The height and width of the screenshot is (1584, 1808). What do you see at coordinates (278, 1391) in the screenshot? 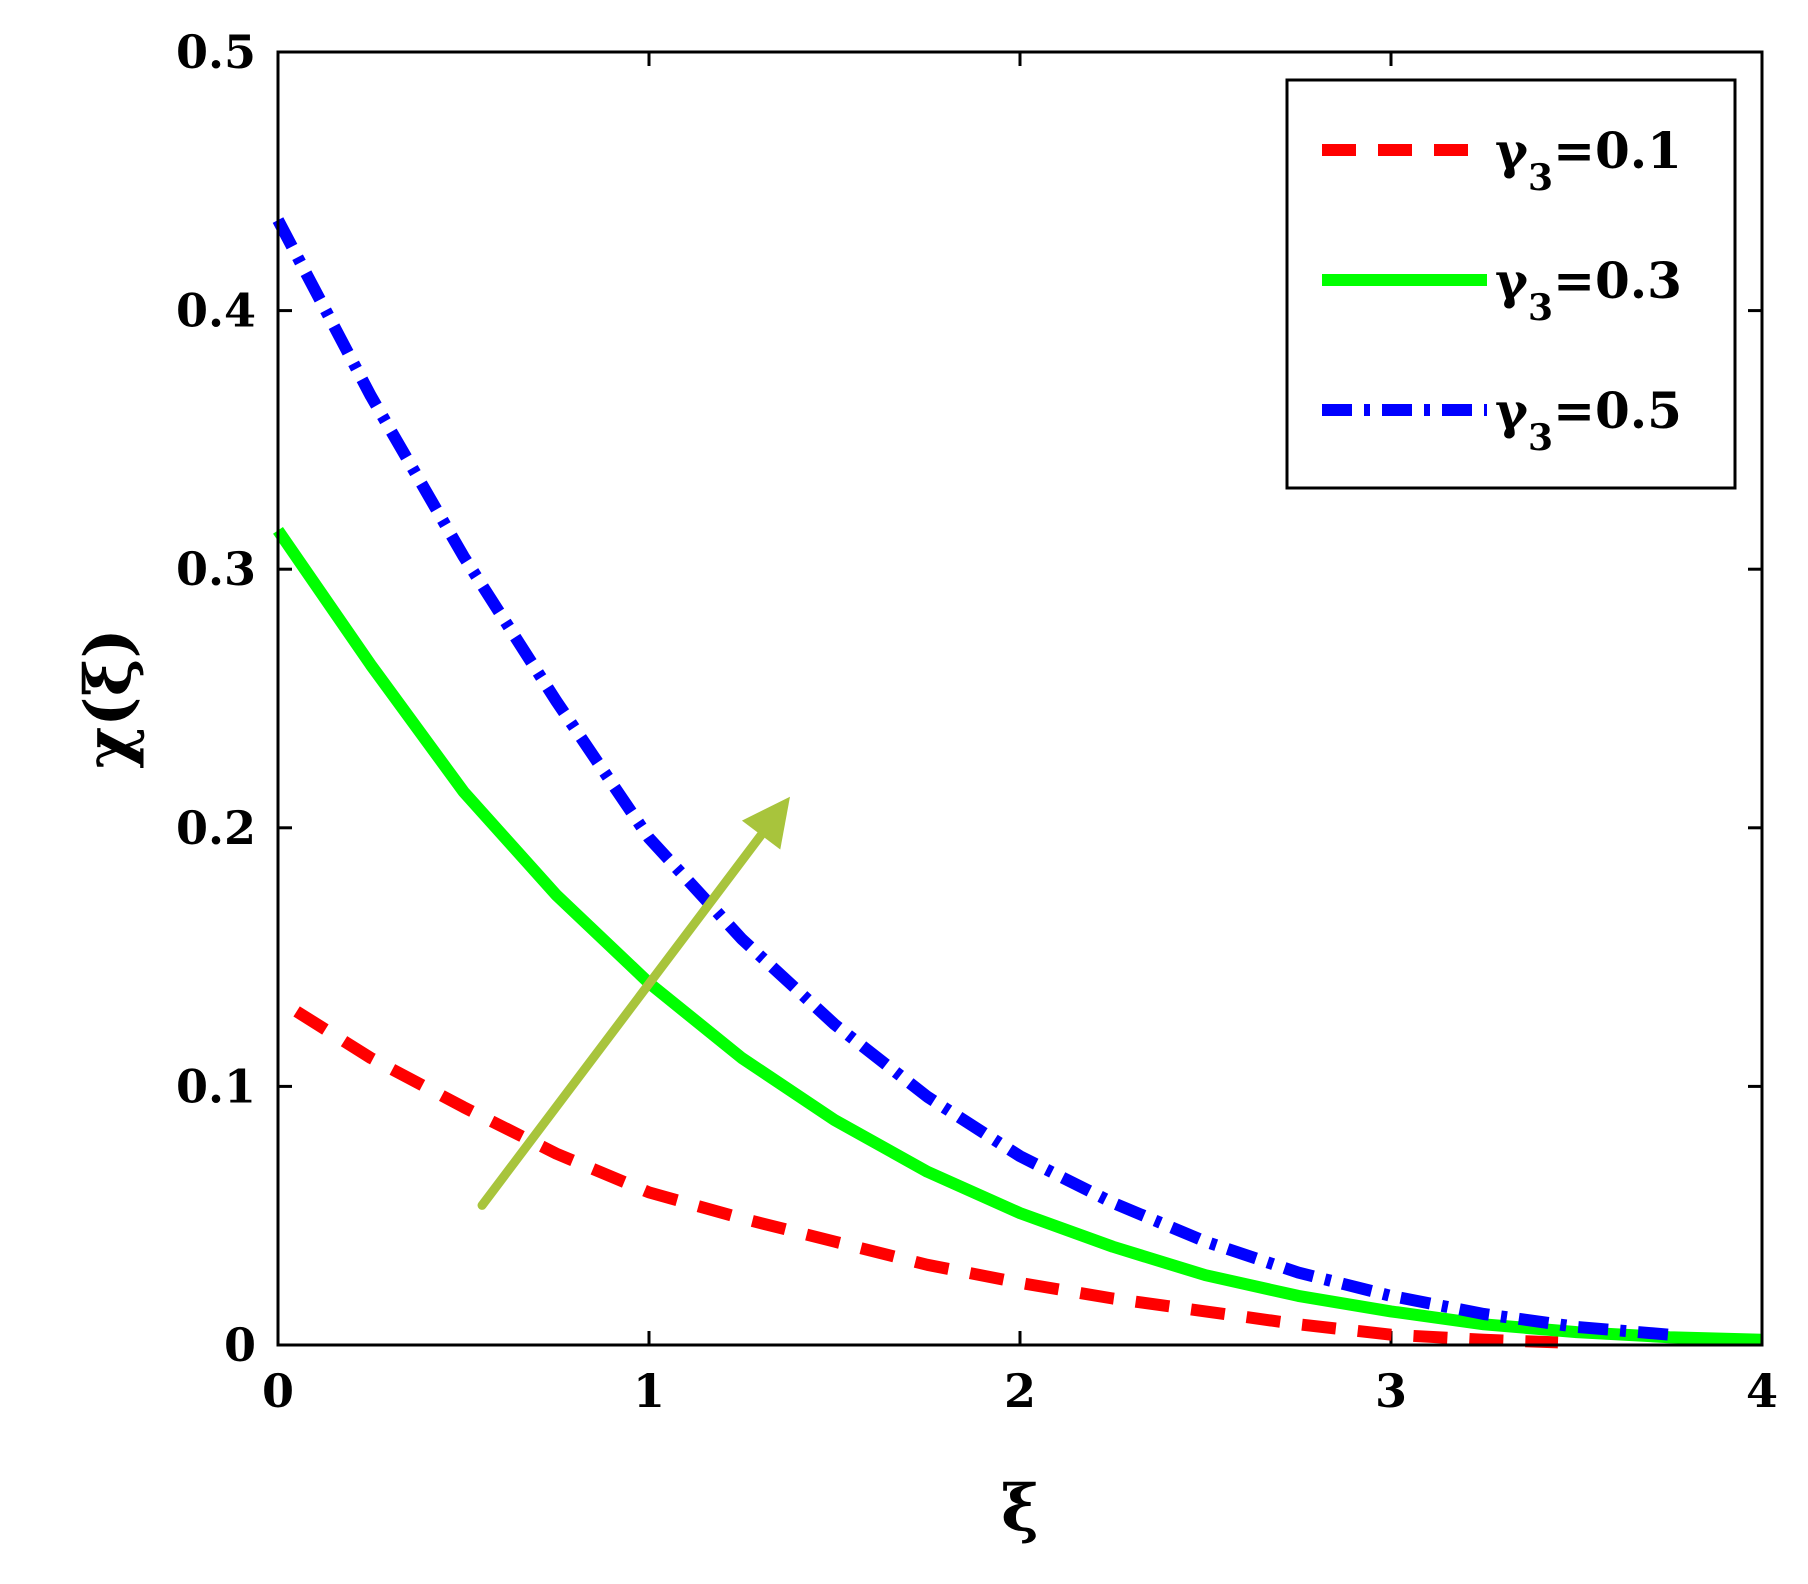
I see `x-tick-label: 0` at bounding box center [278, 1391].